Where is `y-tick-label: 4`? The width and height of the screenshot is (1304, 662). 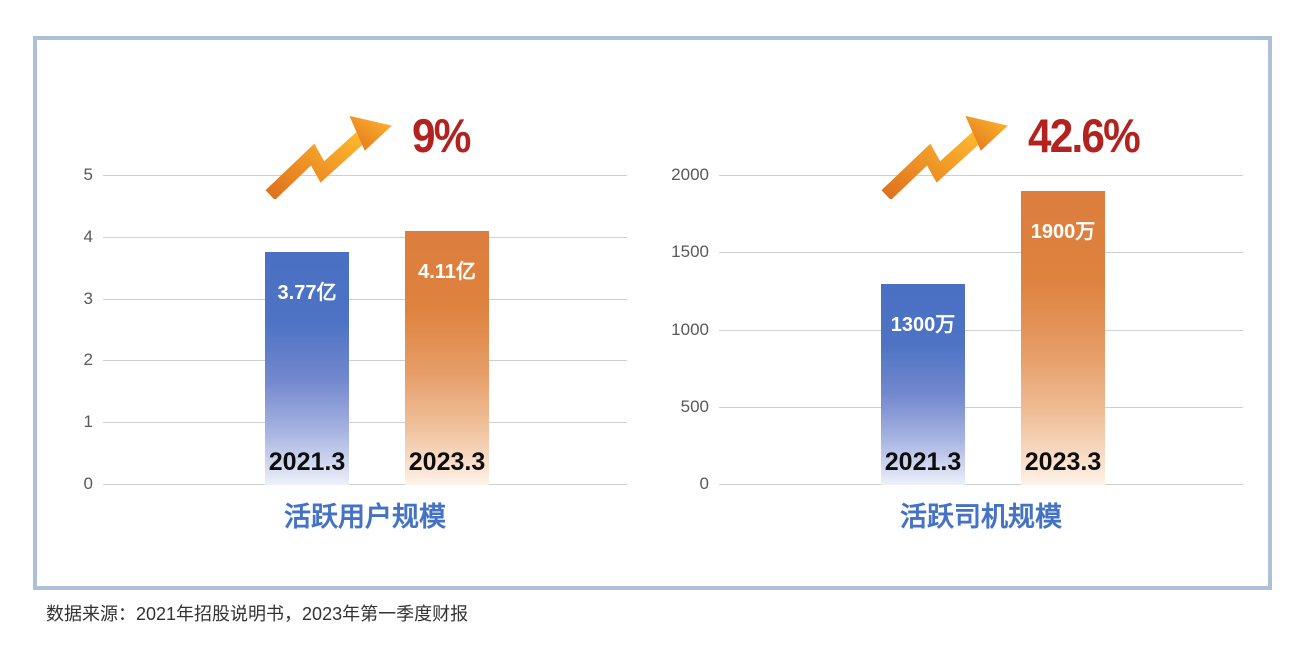
y-tick-label: 4 is located at coordinates (88, 236).